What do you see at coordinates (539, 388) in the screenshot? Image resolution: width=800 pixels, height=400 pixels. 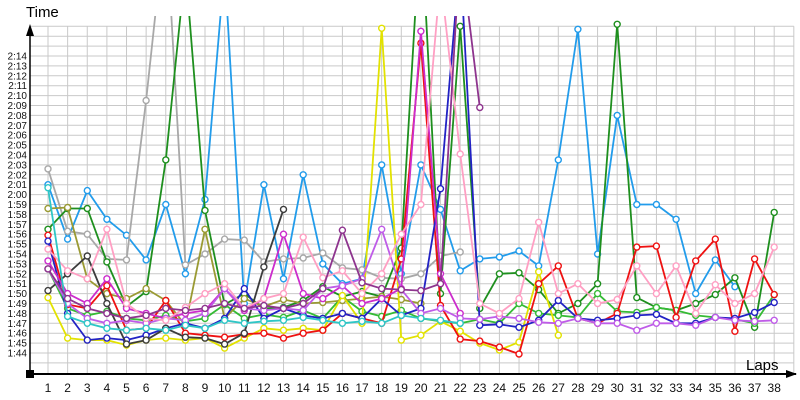 I see `svg-text: 26` at bounding box center [539, 388].